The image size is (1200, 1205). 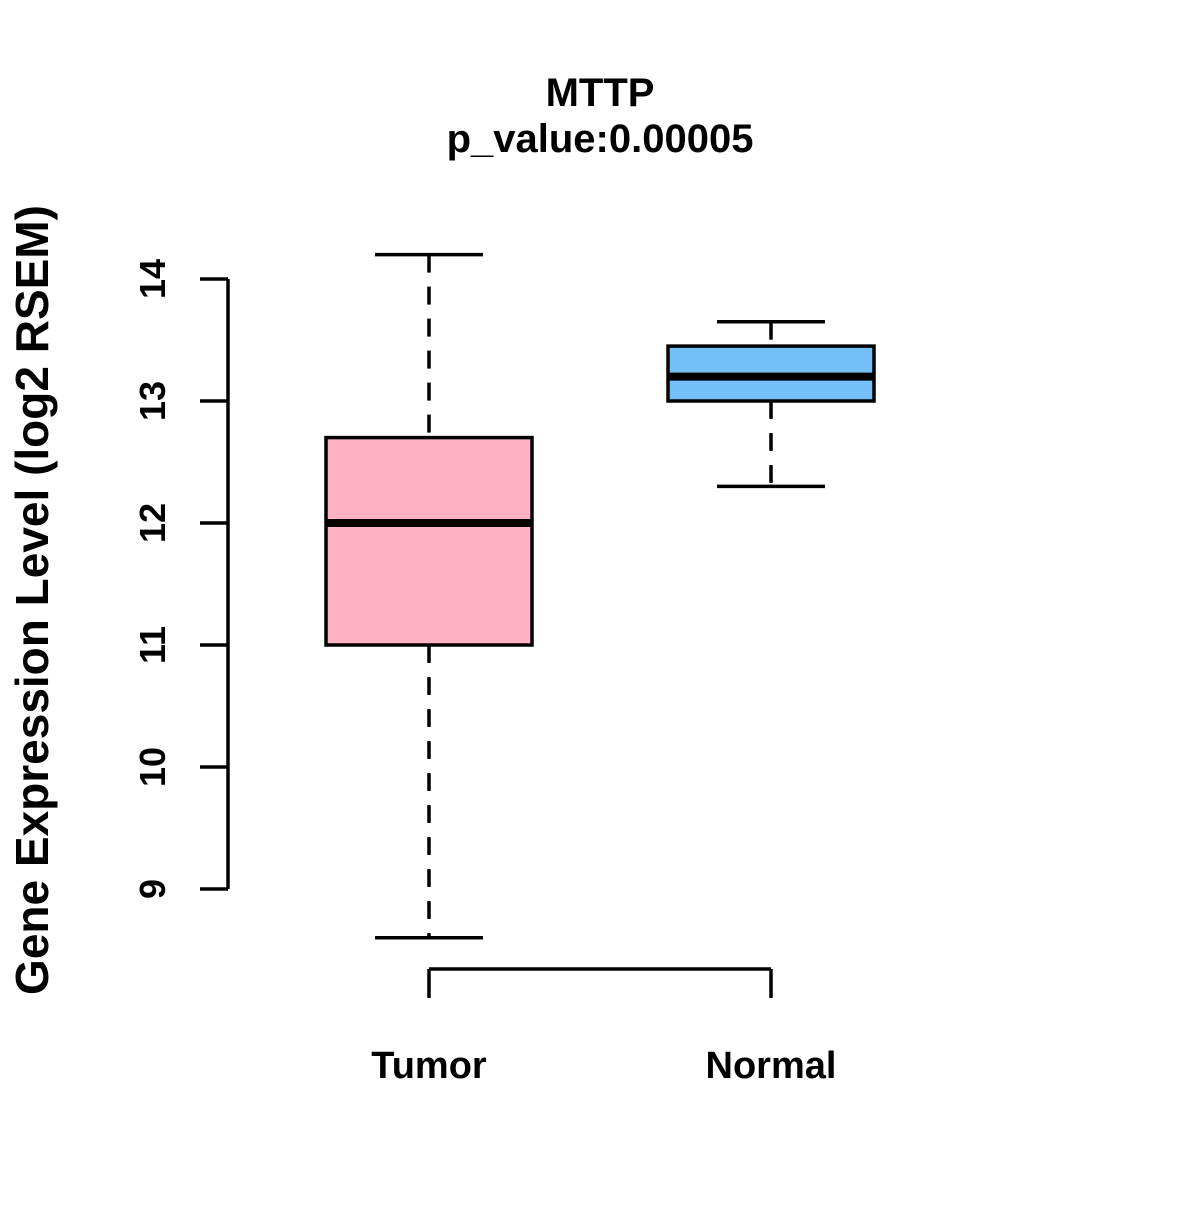 I want to click on y-tick-label-12: 12, so click(x=152, y=523).